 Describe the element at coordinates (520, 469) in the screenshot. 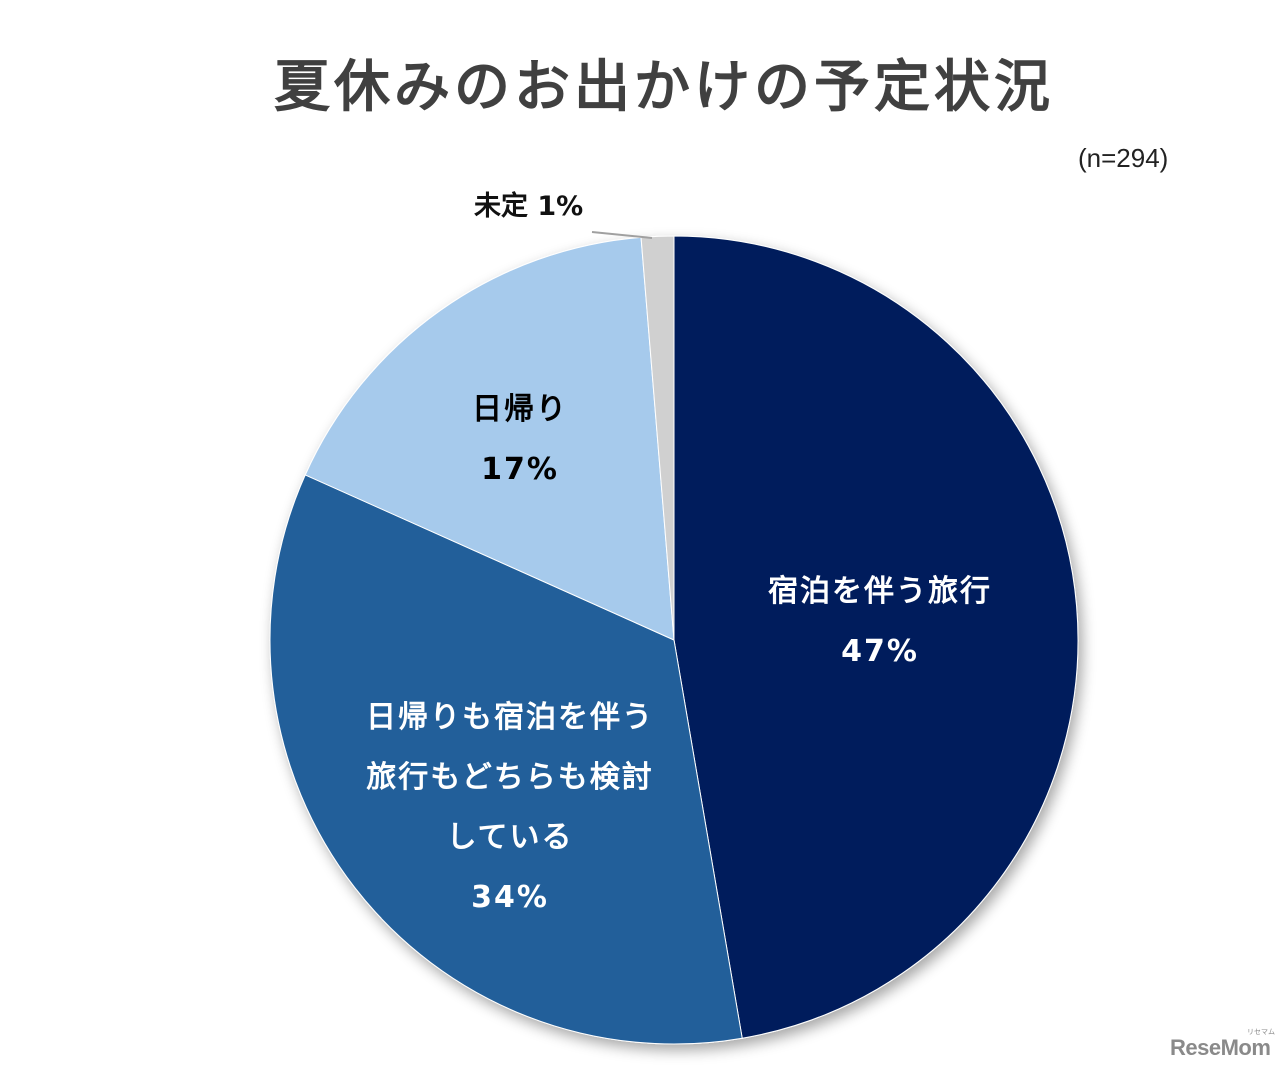

I see `label-daytrip-value: 17%` at that location.